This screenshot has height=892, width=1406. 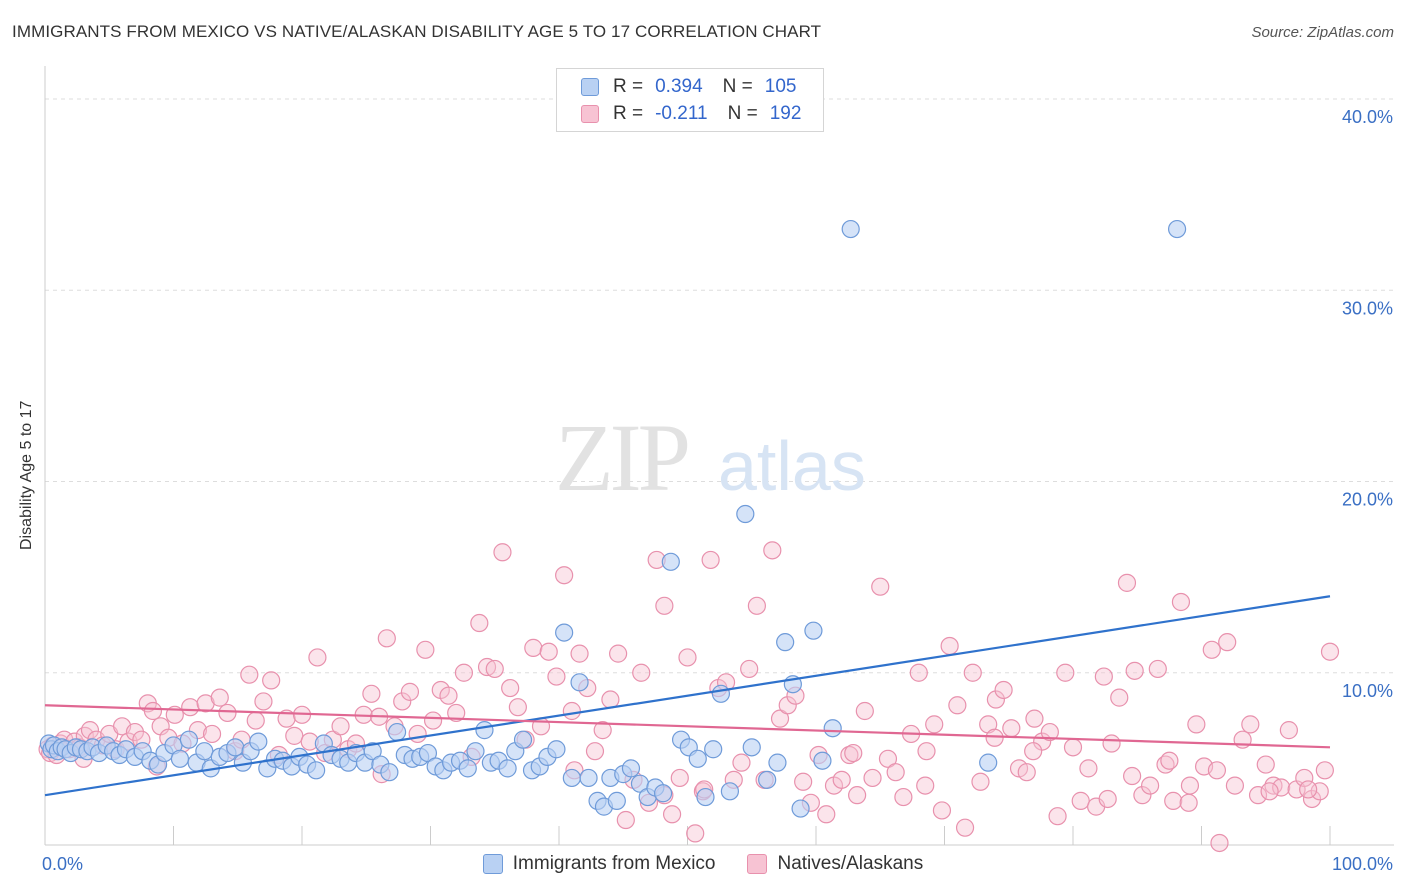 I want to click on legend-item-immigrants: Immigrants from Mexico, so click(x=598, y=864).